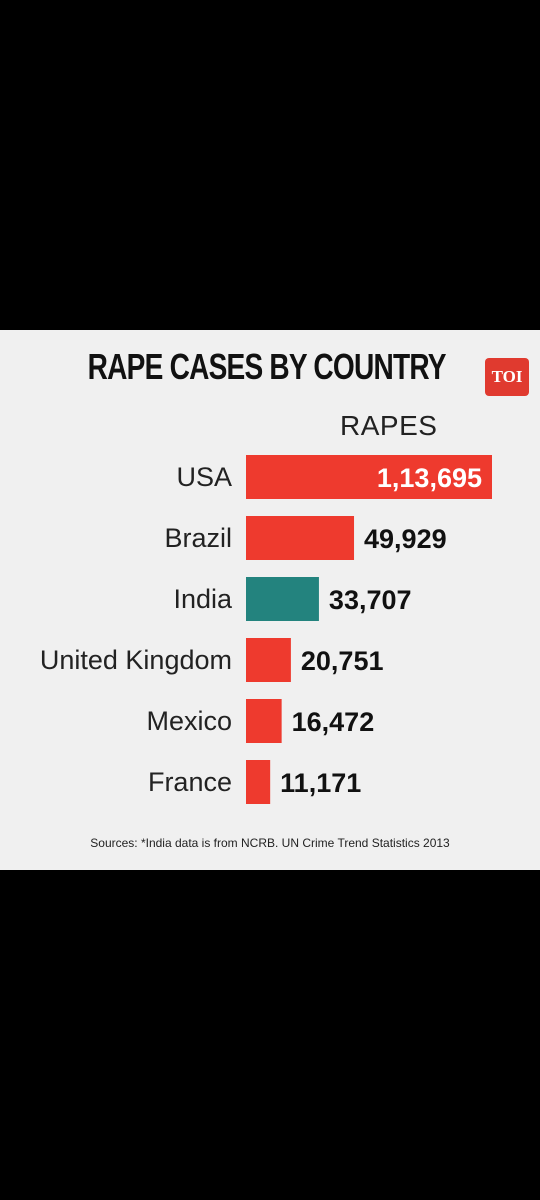 The image size is (540, 1200). I want to click on bar-brazil, so click(300, 538).